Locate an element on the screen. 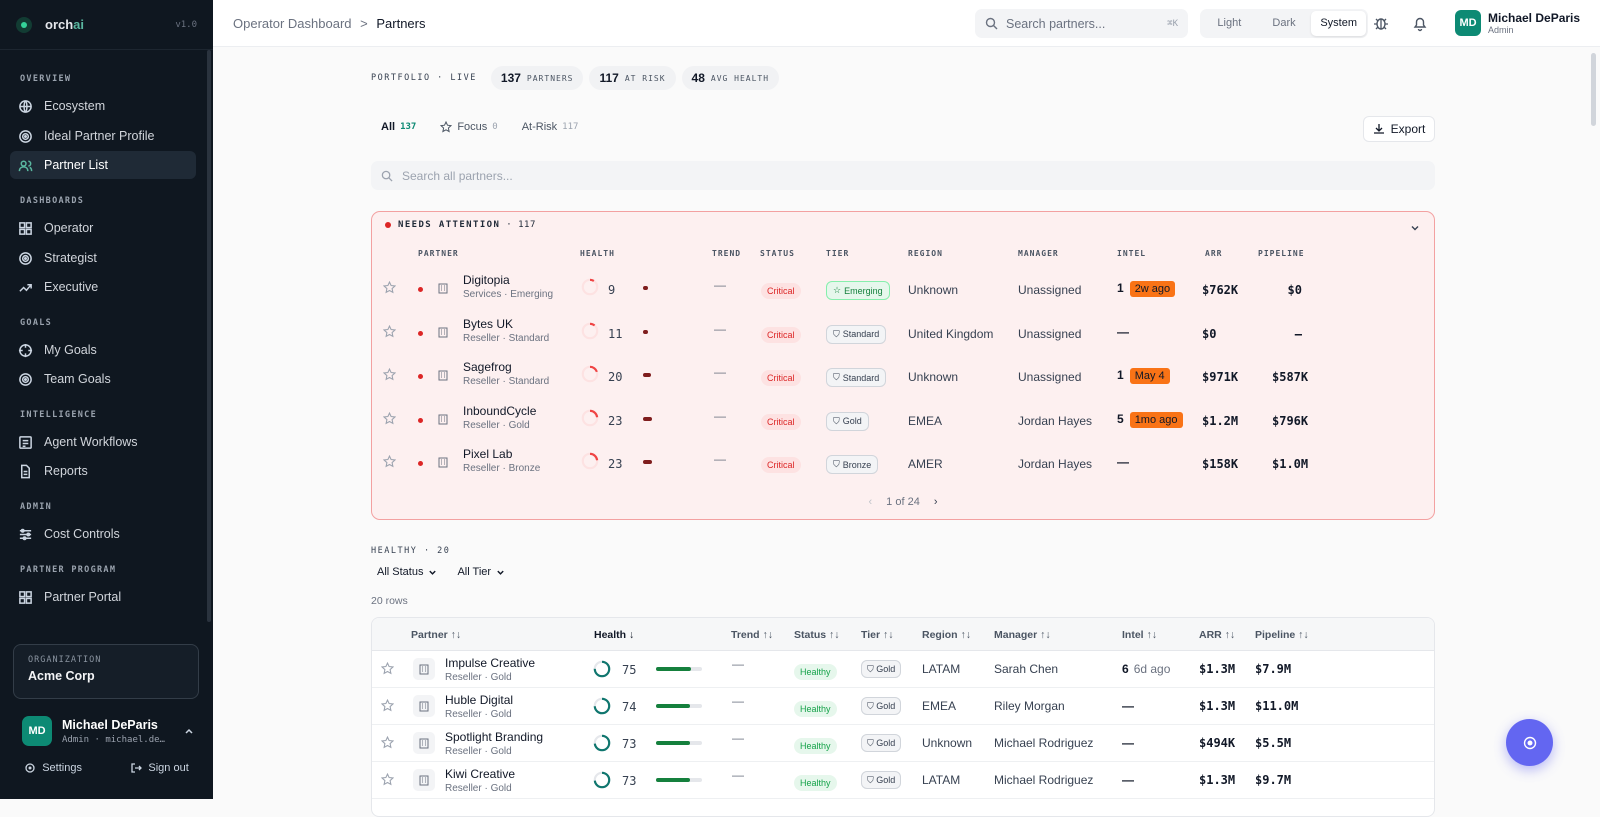  arr-value: $1.3M is located at coordinates (1217, 706).